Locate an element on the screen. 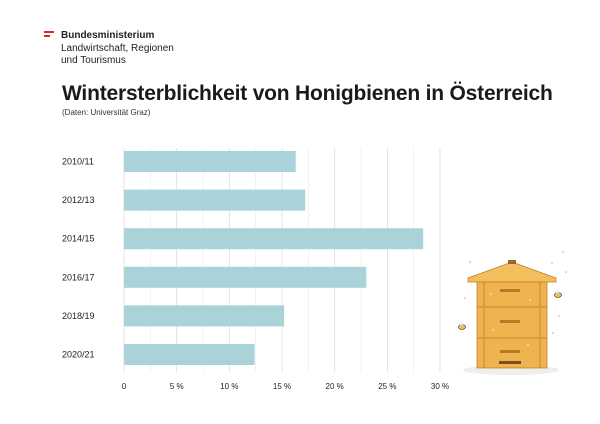 Image resolution: width=600 pixels, height=424 pixels. category-label: 2020/21 is located at coordinates (78, 355).